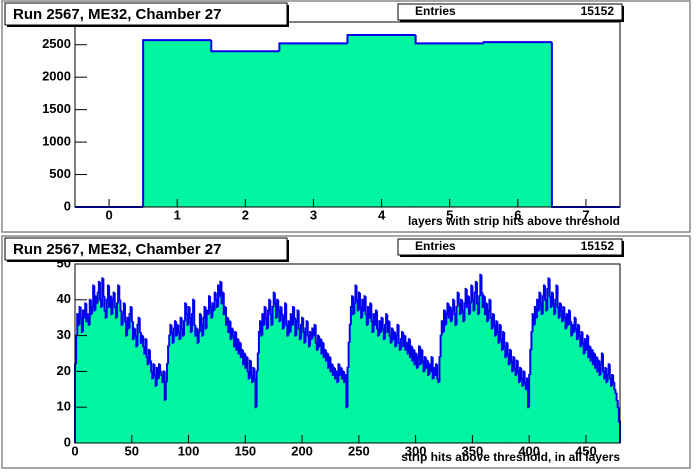 Image resolution: width=696 pixels, height=472 pixels. I want to click on x-tick-label: 100, so click(189, 450).